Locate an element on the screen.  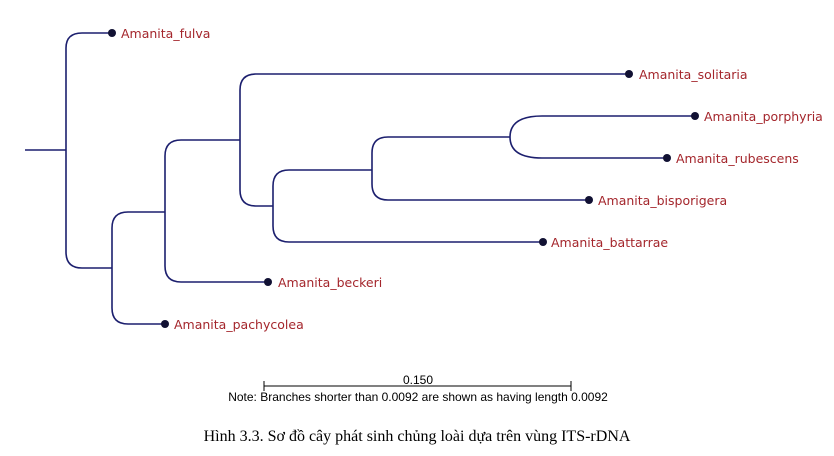
tip-node-porphyria is located at coordinates (695, 116).